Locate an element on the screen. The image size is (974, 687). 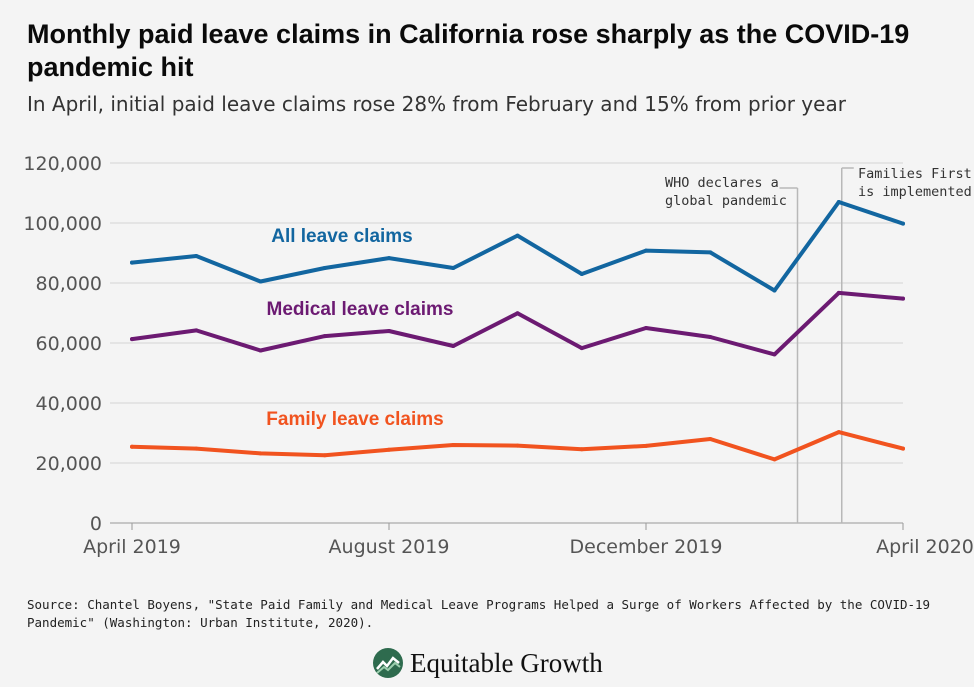
brand-name: Equitable Growth is located at coordinates (506, 662).